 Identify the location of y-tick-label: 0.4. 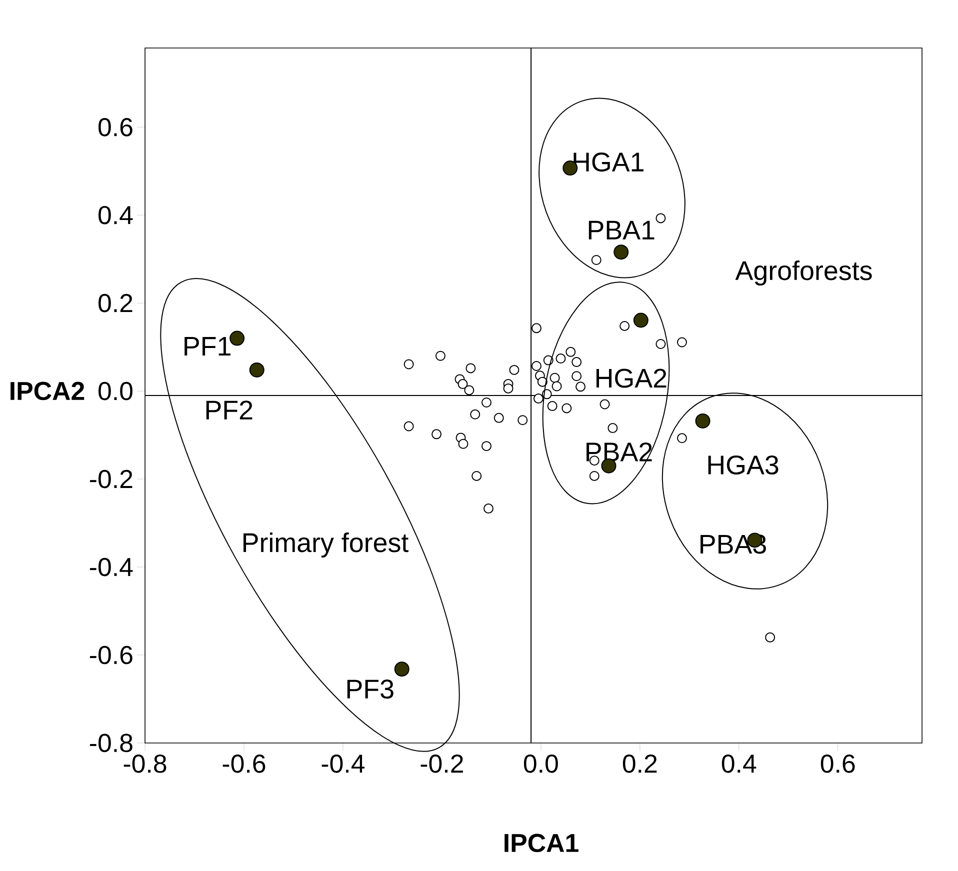
(115, 215).